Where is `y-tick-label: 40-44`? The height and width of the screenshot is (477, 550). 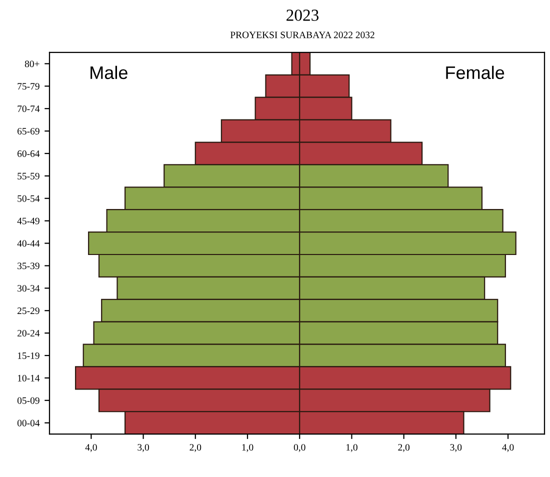 y-tick-label: 40-44 is located at coordinates (28, 243).